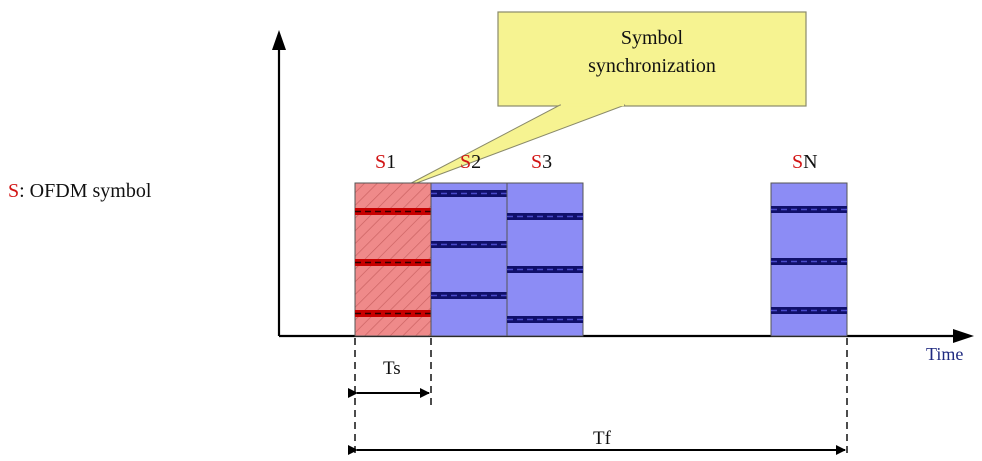 The image size is (982, 461). I want to click on symbol-label-s3: S3, so click(541, 162).